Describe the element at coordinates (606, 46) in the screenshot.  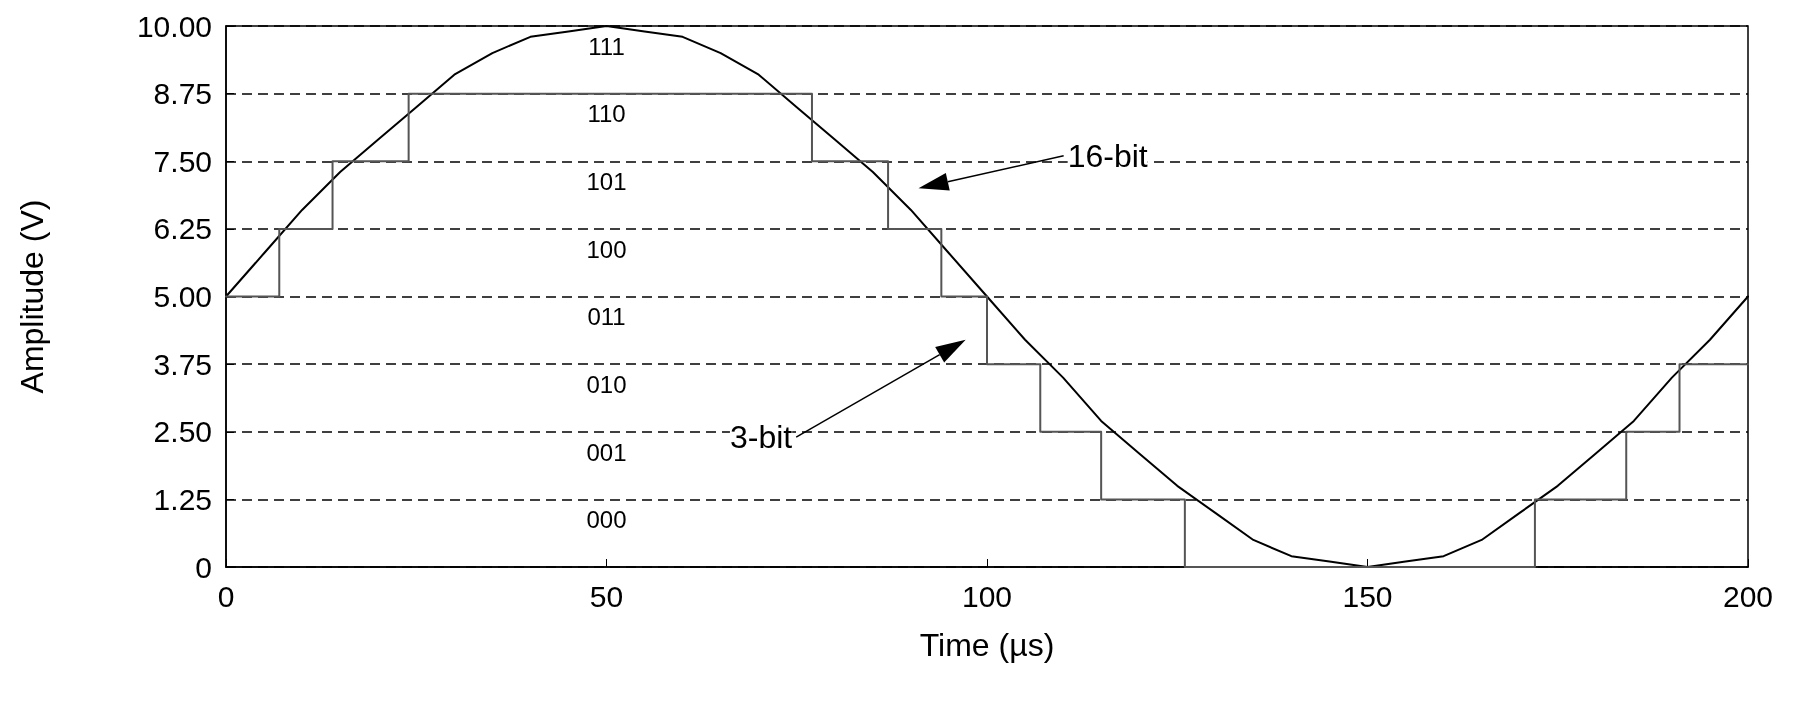
I see `annotation: 111` at that location.